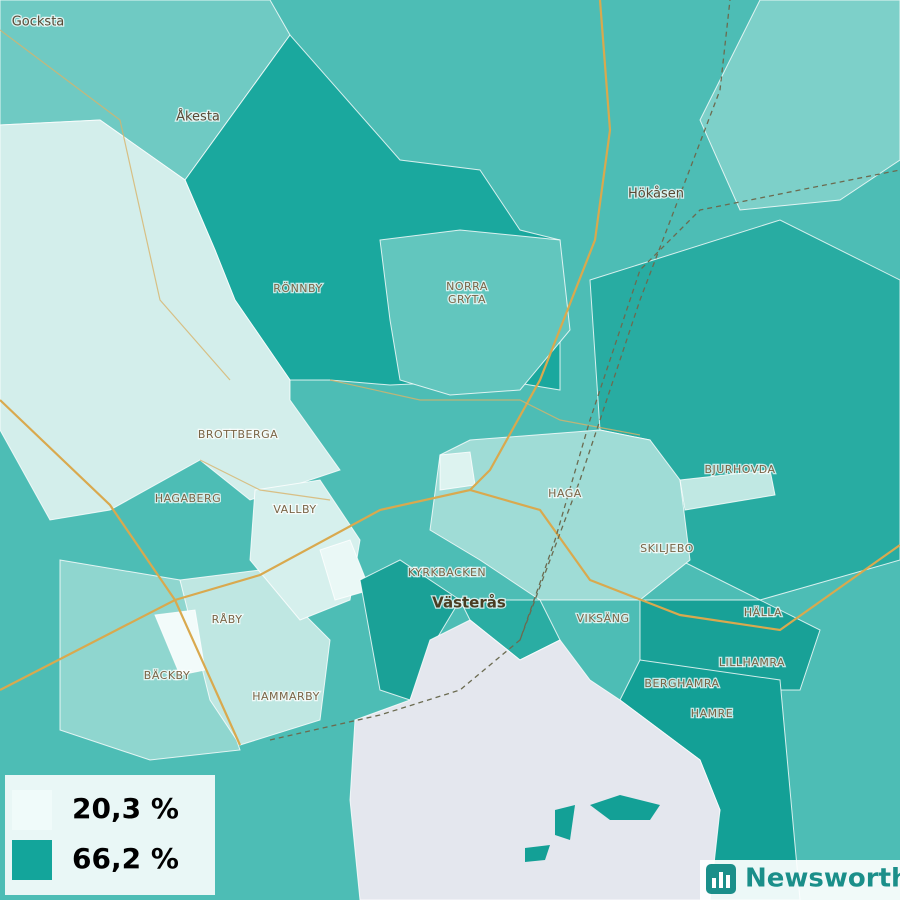 This screenshot has width=900, height=900. What do you see at coordinates (822, 879) in the screenshot?
I see `brand-name: Newsworthy` at bounding box center [822, 879].